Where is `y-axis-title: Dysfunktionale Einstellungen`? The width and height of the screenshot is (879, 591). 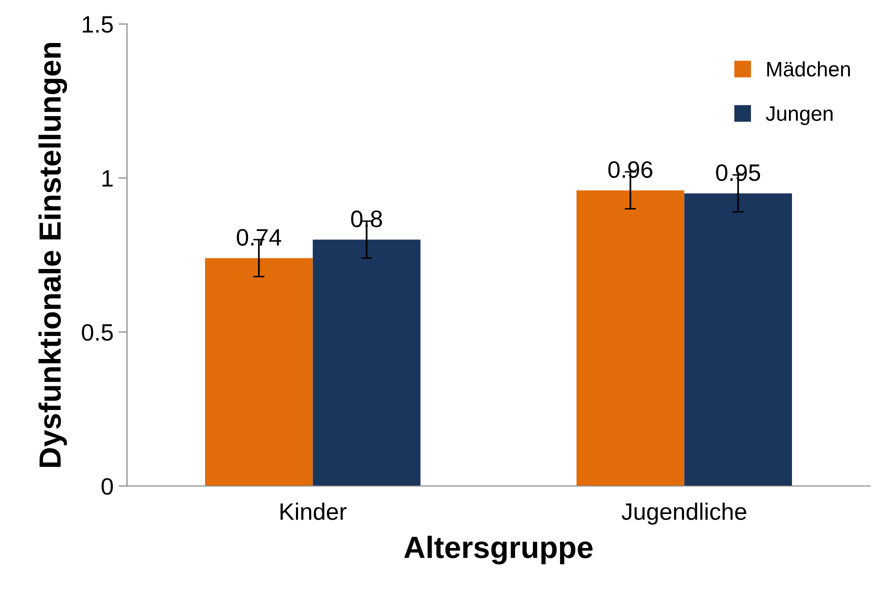 y-axis-title: Dysfunktionale Einstellungen is located at coordinates (53, 254).